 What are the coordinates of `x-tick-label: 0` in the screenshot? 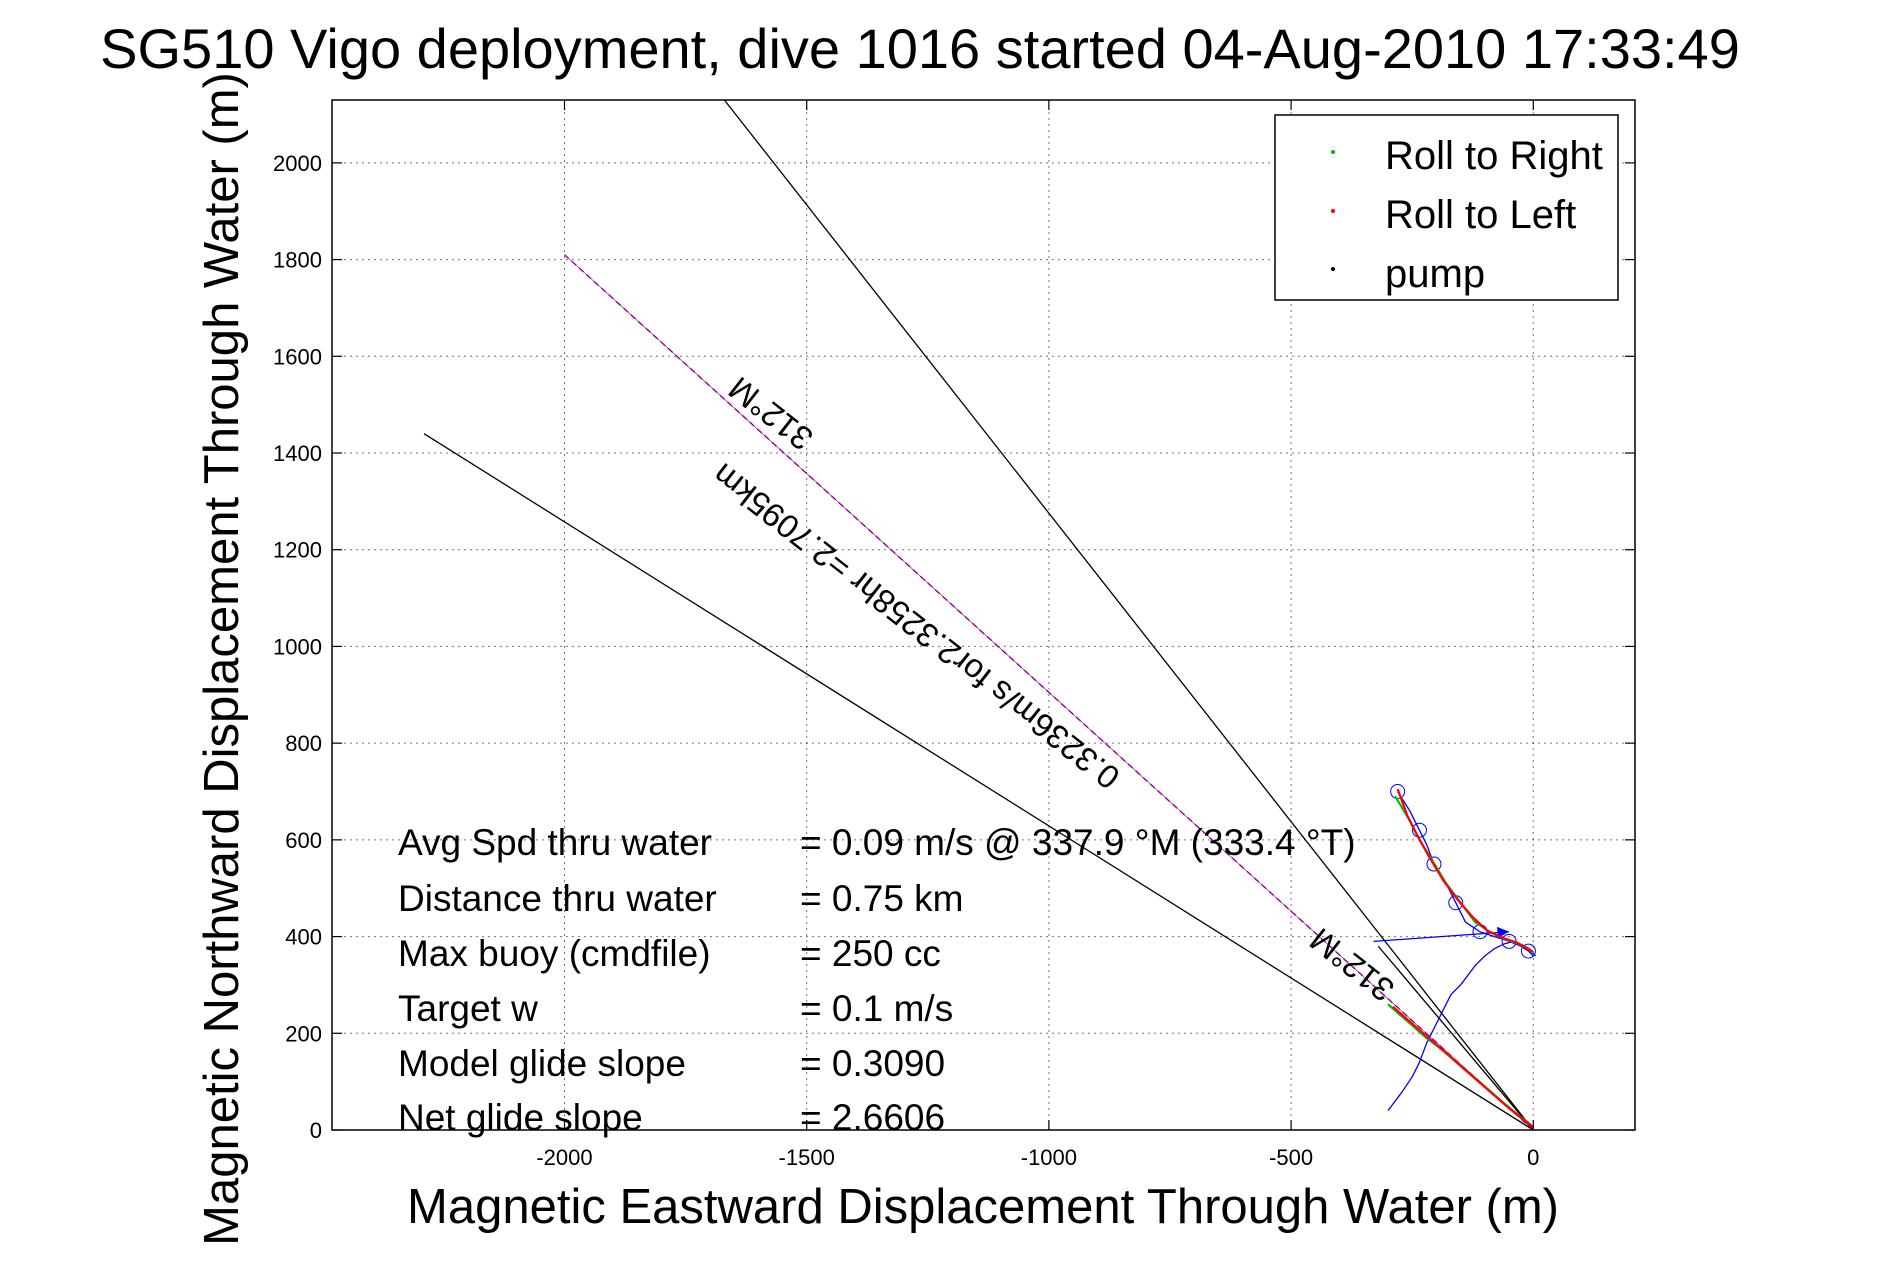 It's located at (1533, 1157).